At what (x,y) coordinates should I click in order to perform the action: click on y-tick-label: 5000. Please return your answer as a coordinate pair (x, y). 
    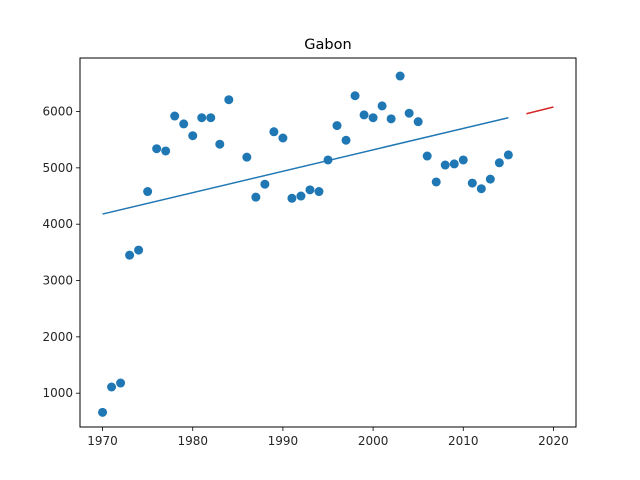
    Looking at the image, I should click on (57, 168).